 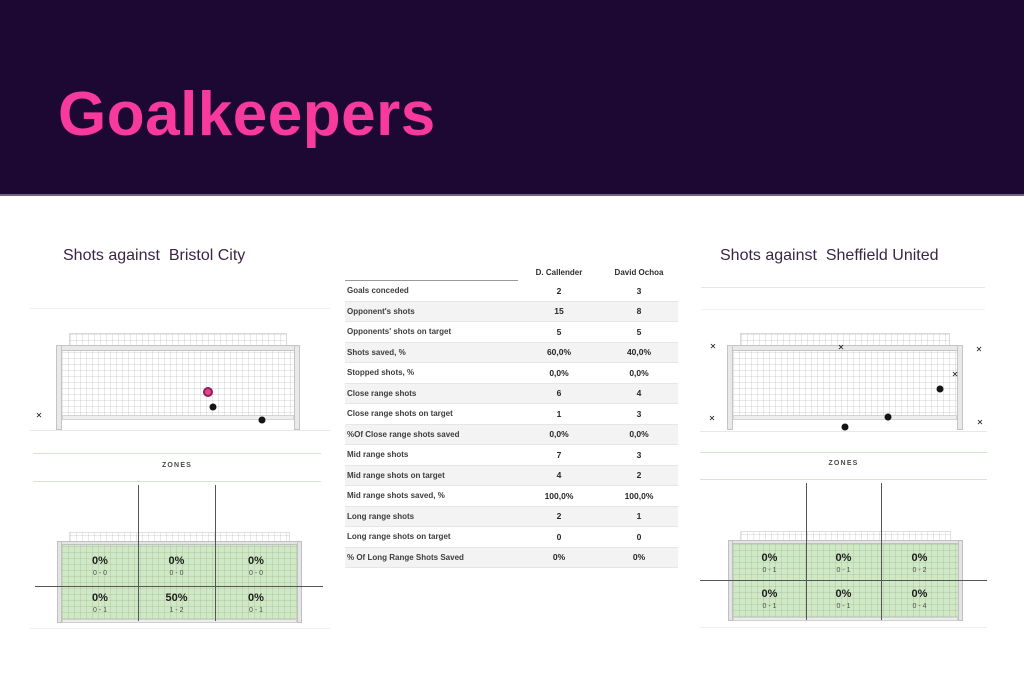 What do you see at coordinates (511, 332) in the screenshot?
I see `table-row: Opponents' shots on target 5 5` at bounding box center [511, 332].